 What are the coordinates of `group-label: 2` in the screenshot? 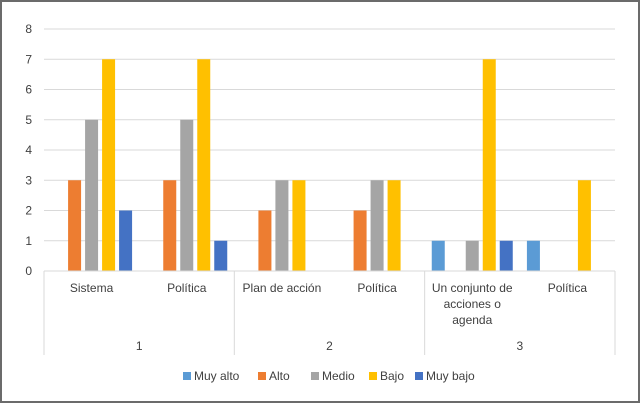 It's located at (329, 346).